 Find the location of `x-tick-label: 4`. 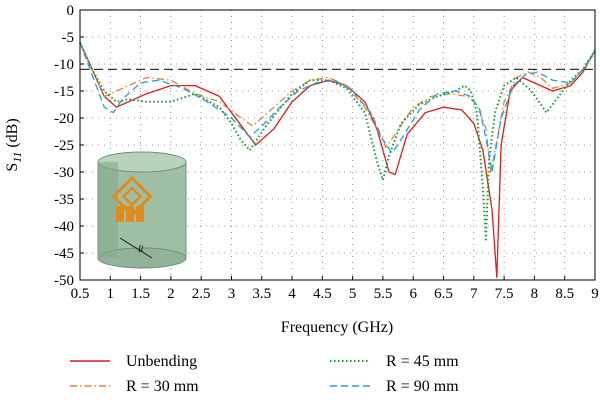

x-tick-label: 4 is located at coordinates (292, 294).